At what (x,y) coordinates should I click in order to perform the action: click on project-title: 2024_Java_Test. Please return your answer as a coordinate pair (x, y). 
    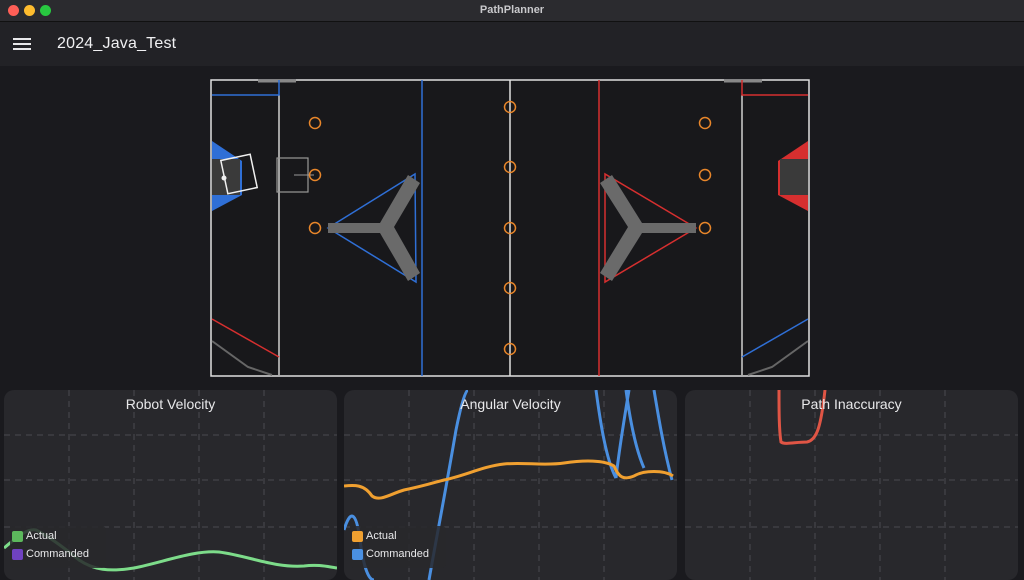
    Looking at the image, I should click on (117, 43).